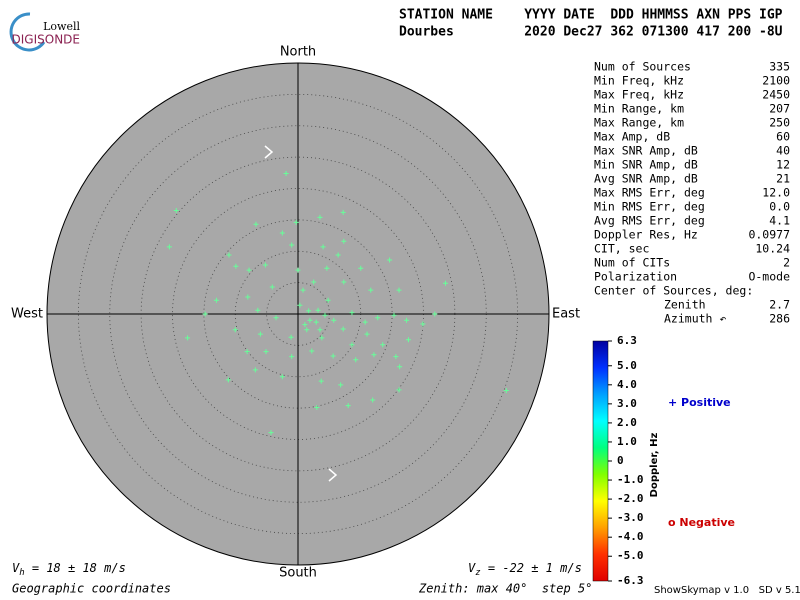 The width and height of the screenshot is (800, 600). What do you see at coordinates (639, 95) in the screenshot?
I see `stat-label: Max Freq, kHz` at bounding box center [639, 95].